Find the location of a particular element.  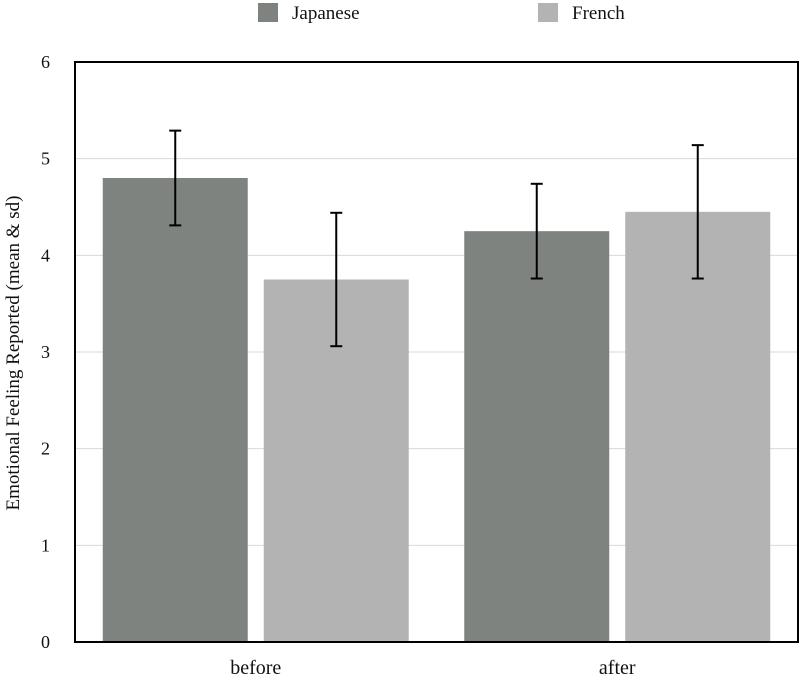

y-tick-label-0: 0 is located at coordinates (45, 642).